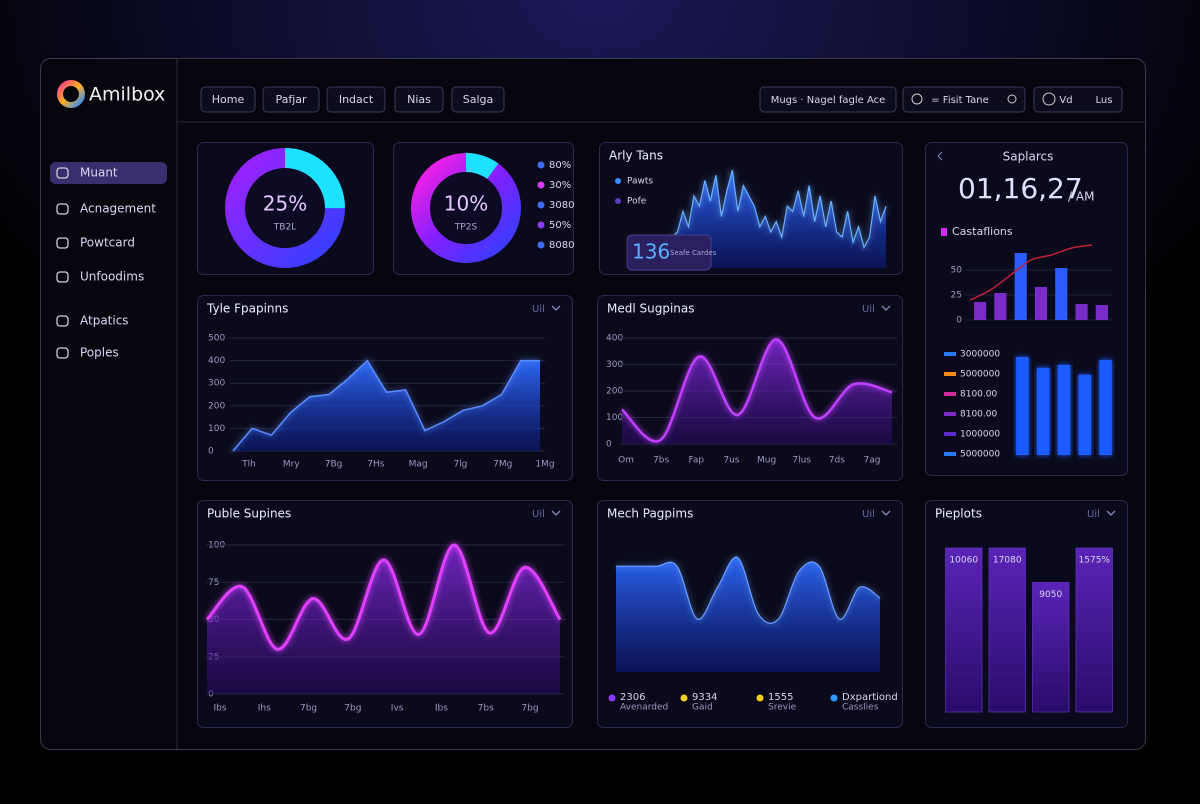 This screenshot has height=804, width=1200. Describe the element at coordinates (940, 156) in the screenshot. I see `back-icon` at that location.